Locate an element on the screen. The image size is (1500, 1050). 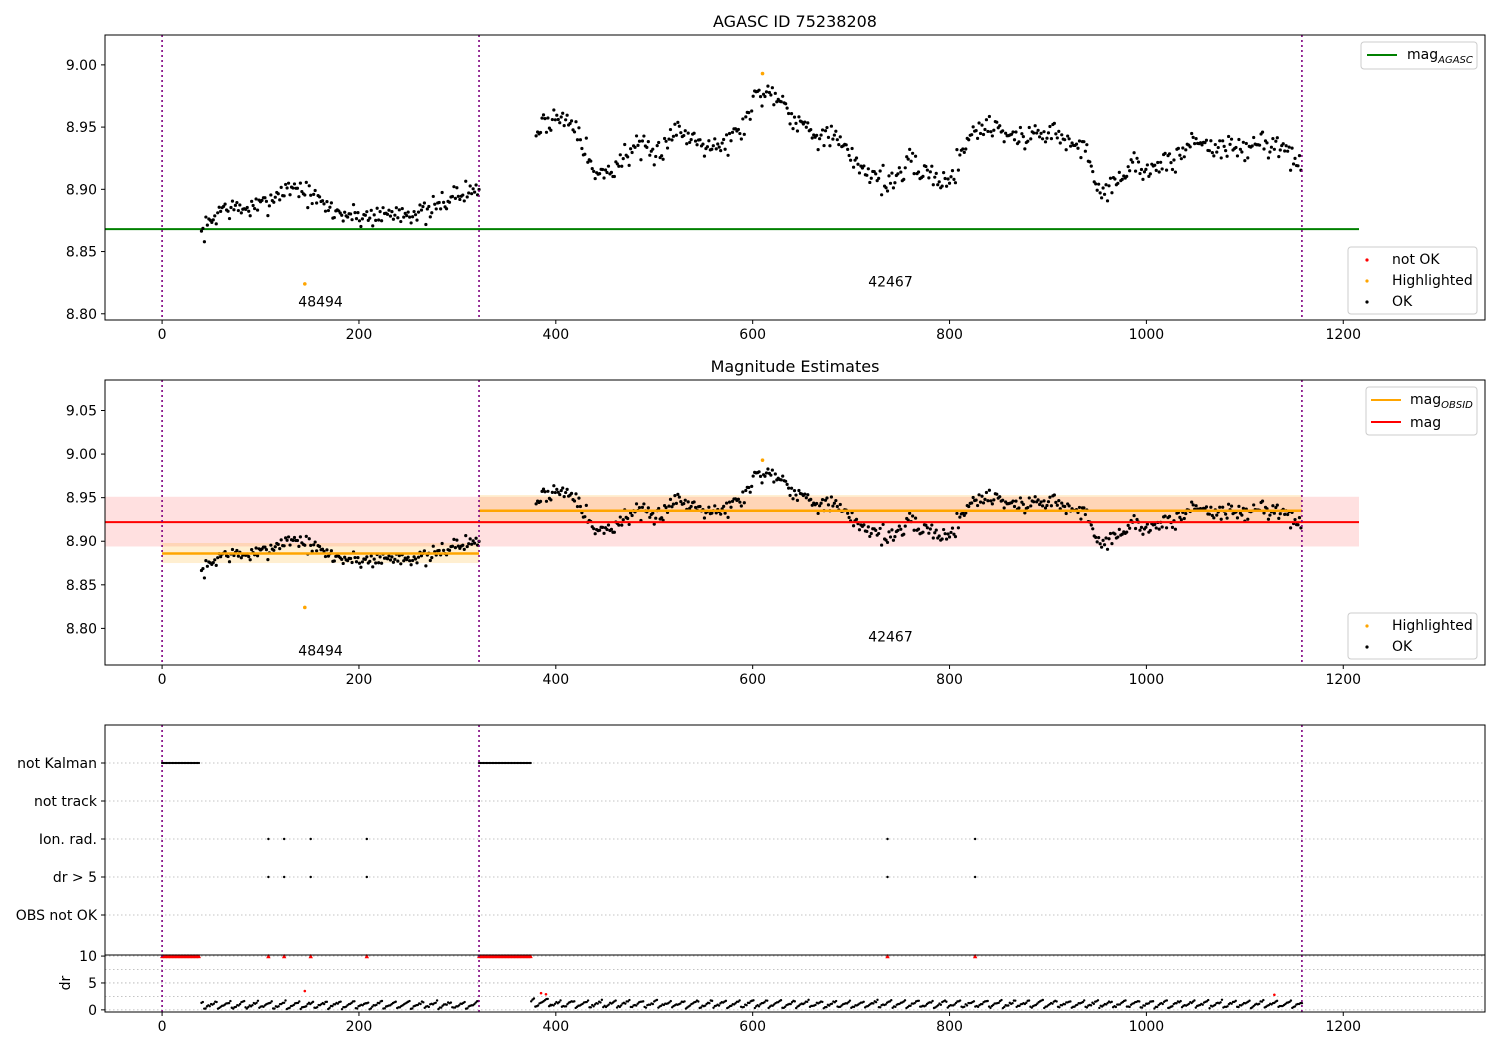
agasc-point-legend: not OK Highlighted OK is located at coordinates (1412, 280).